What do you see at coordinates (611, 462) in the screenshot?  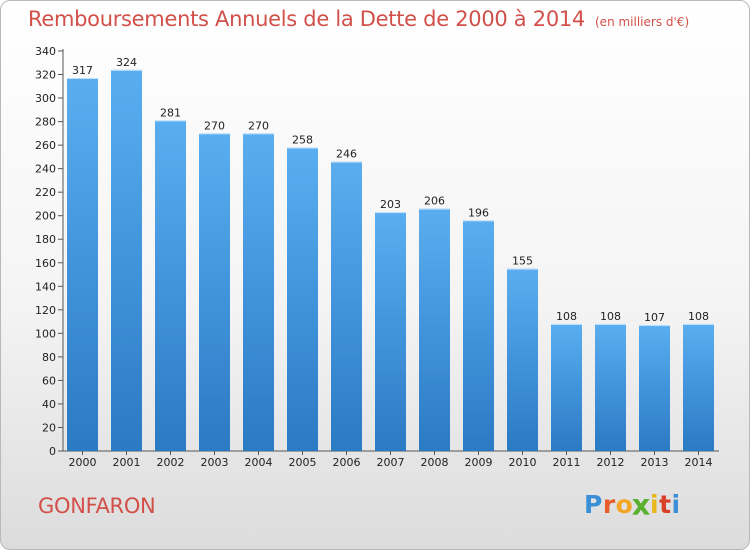 I see `x-tick-label: 2012` at bounding box center [611, 462].